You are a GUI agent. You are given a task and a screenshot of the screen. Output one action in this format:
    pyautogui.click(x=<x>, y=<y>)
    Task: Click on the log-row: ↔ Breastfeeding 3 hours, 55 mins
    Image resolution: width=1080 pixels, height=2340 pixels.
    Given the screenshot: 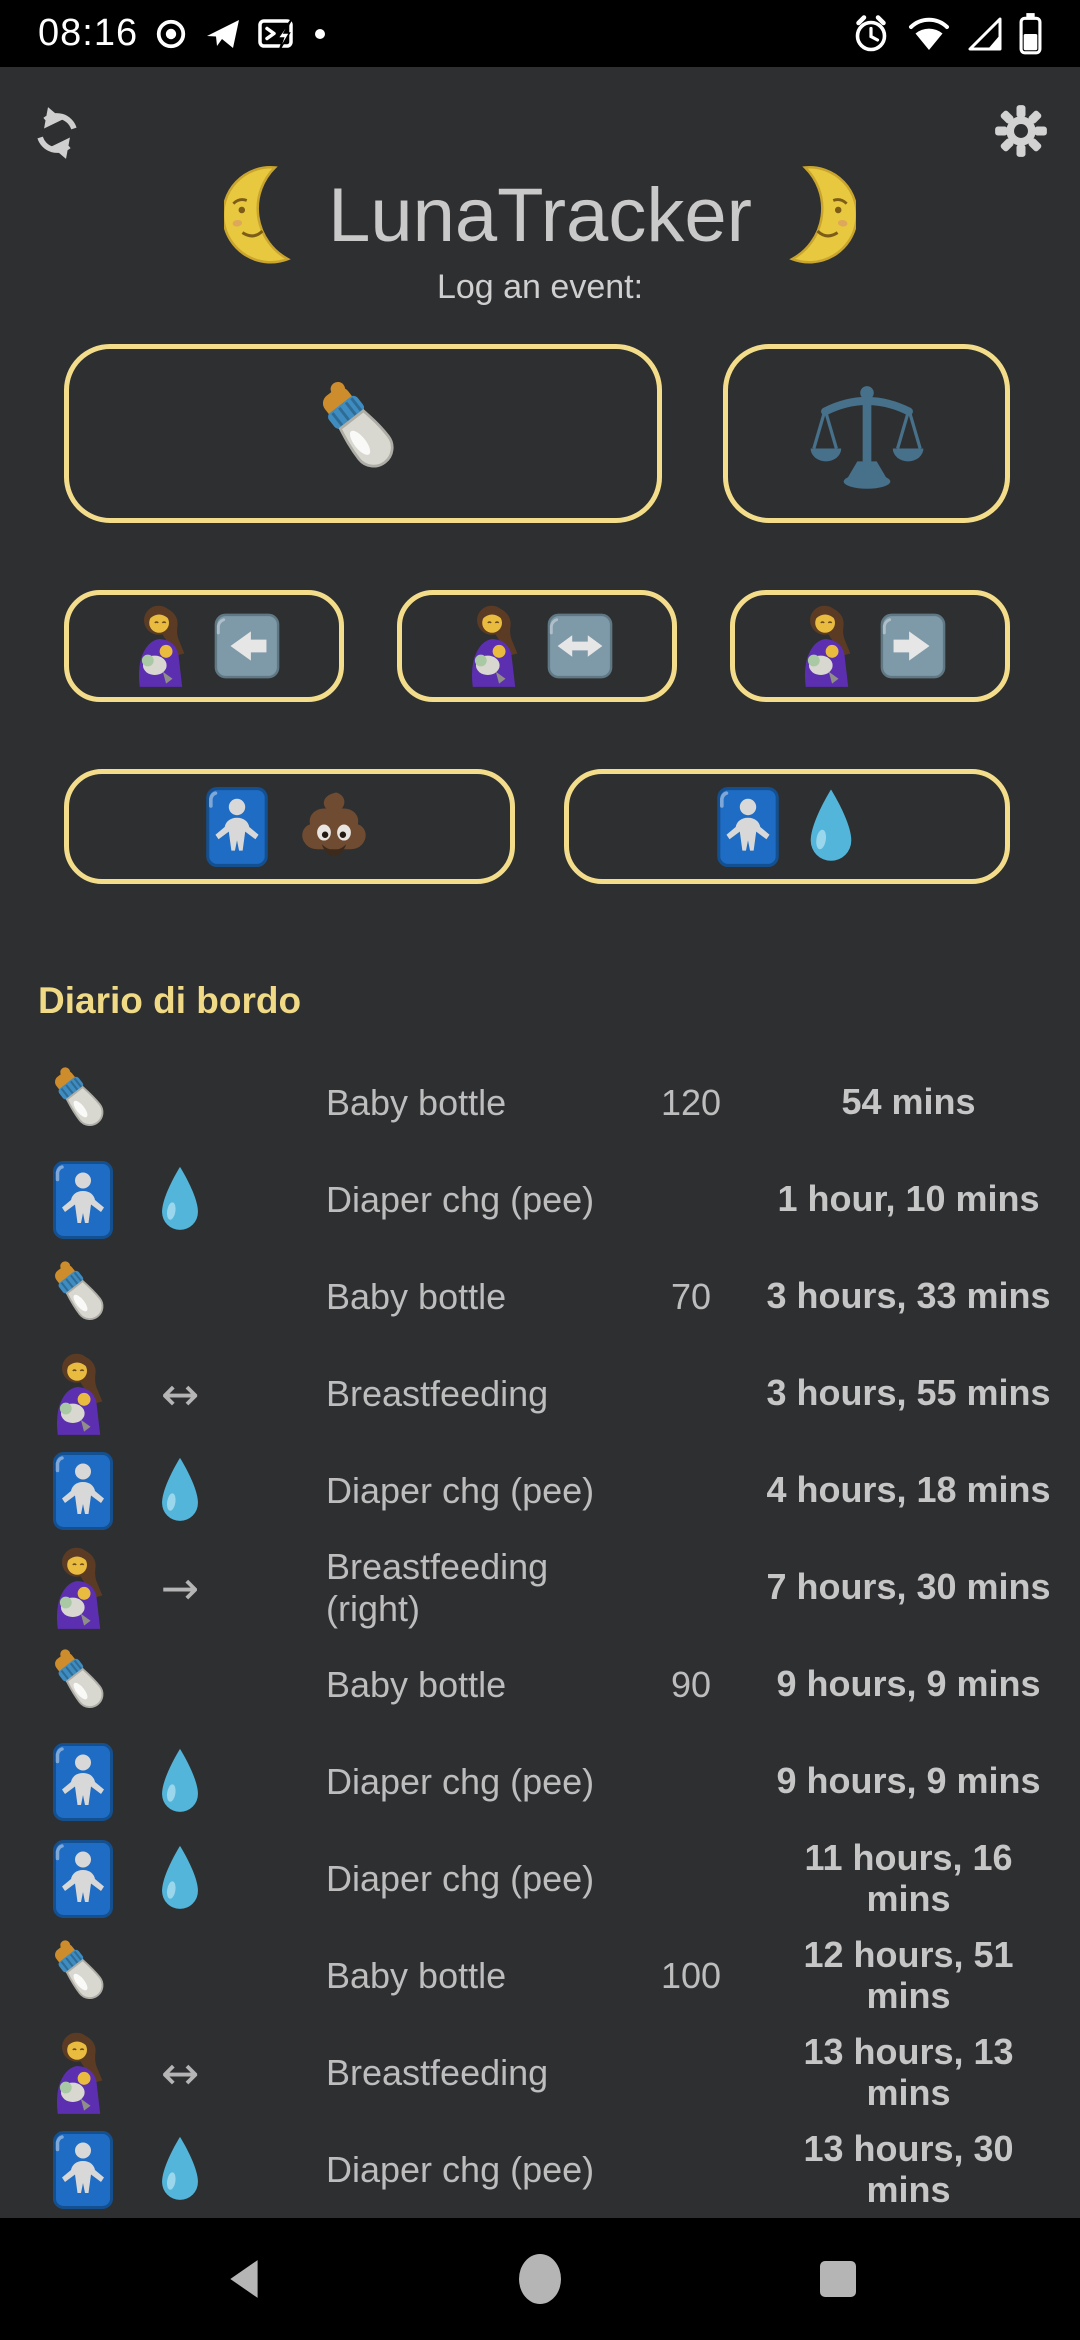 What is the action you would take?
    pyautogui.click(x=540, y=1393)
    